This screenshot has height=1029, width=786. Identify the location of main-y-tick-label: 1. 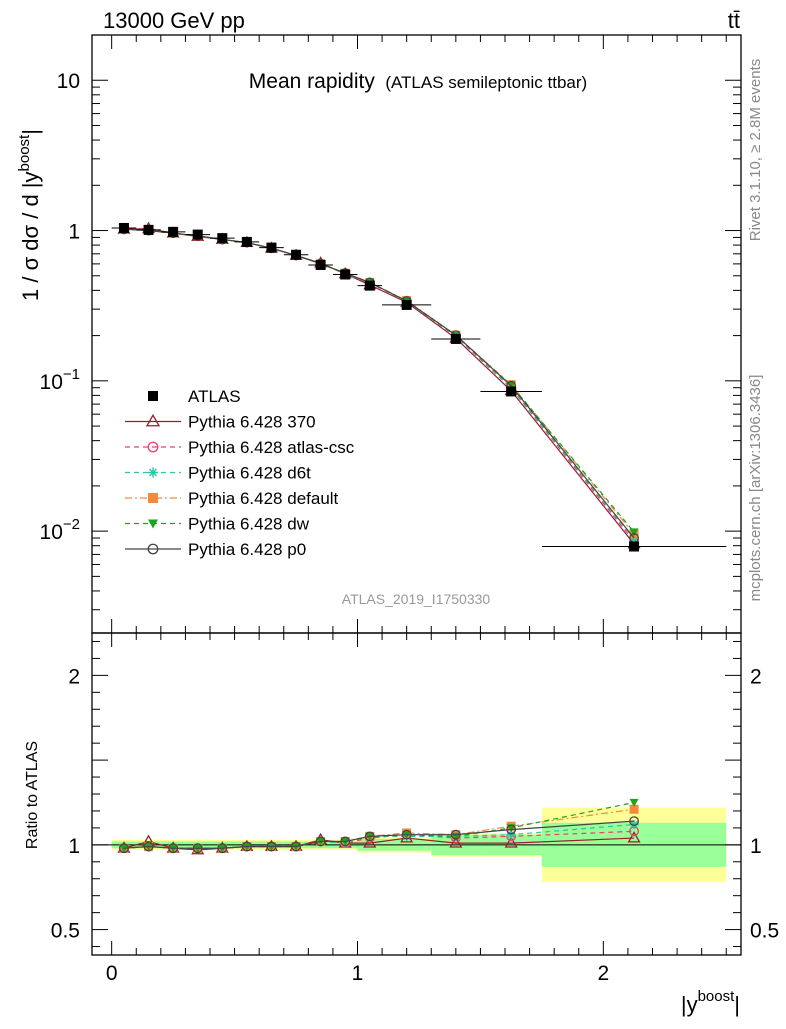
(74, 232).